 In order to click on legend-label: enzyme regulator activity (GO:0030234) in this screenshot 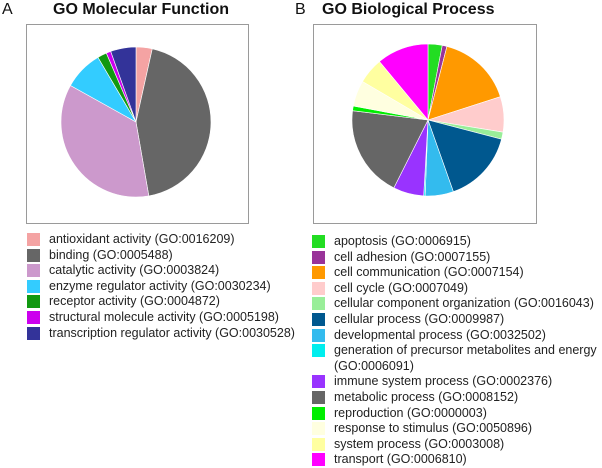, I will do `click(160, 285)`.